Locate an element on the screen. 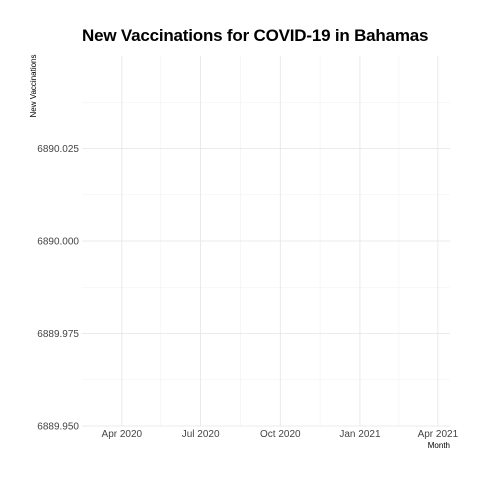  x-axis-label: Month is located at coordinates (439, 445).